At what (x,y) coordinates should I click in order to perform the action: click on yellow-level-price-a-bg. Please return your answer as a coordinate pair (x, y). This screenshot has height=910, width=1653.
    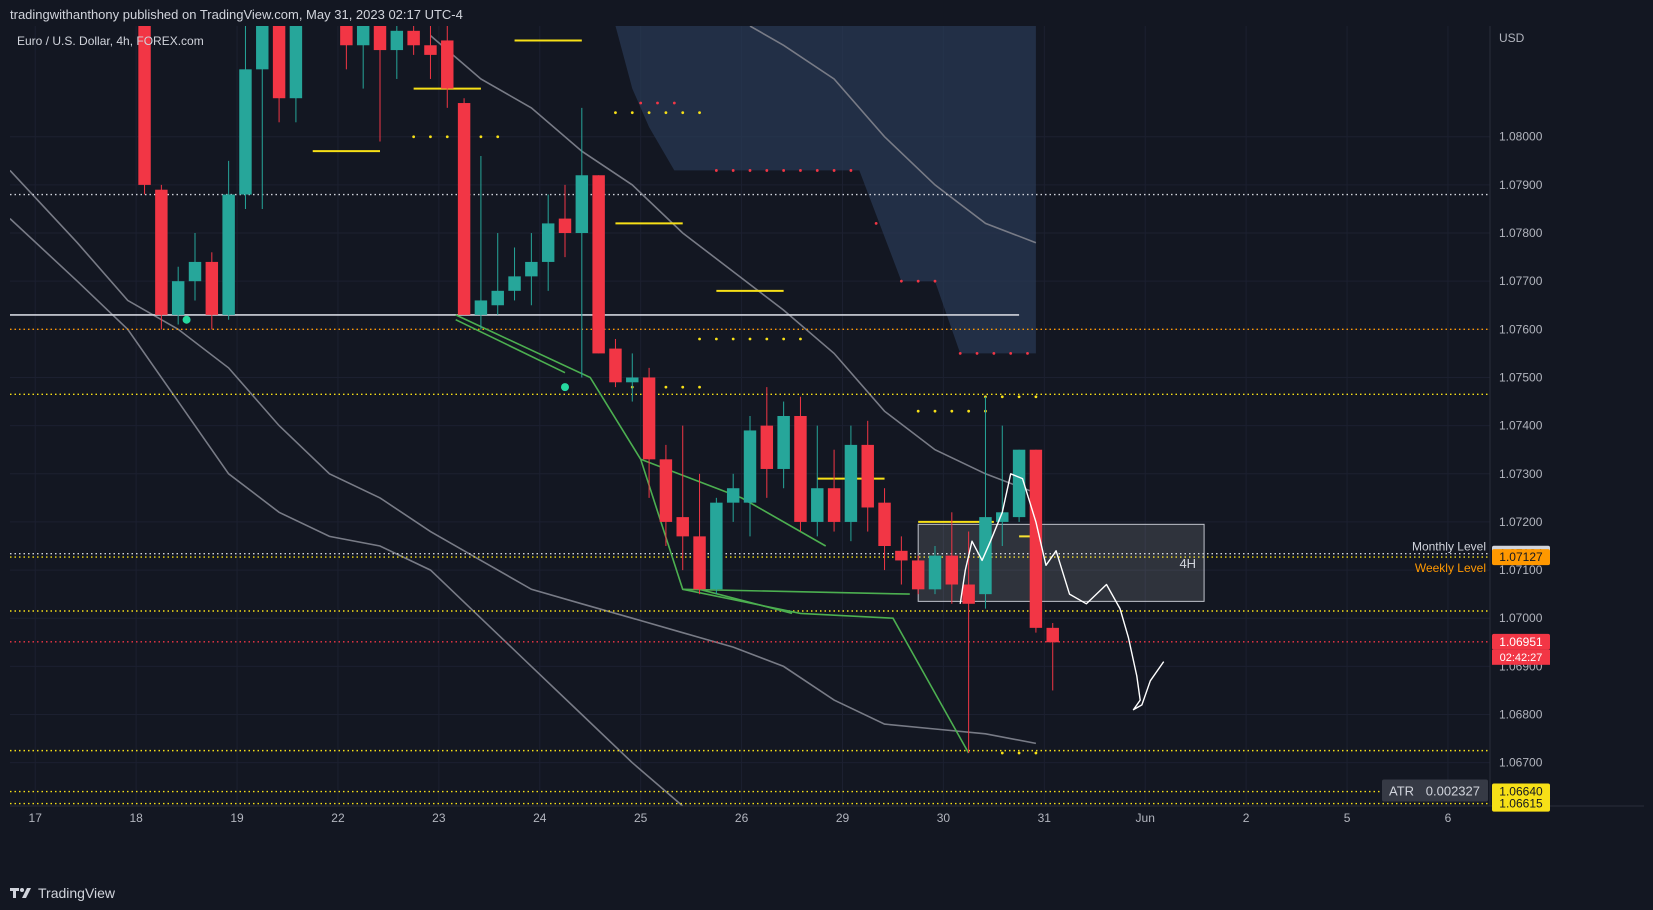
    Looking at the image, I should click on (1521, 791).